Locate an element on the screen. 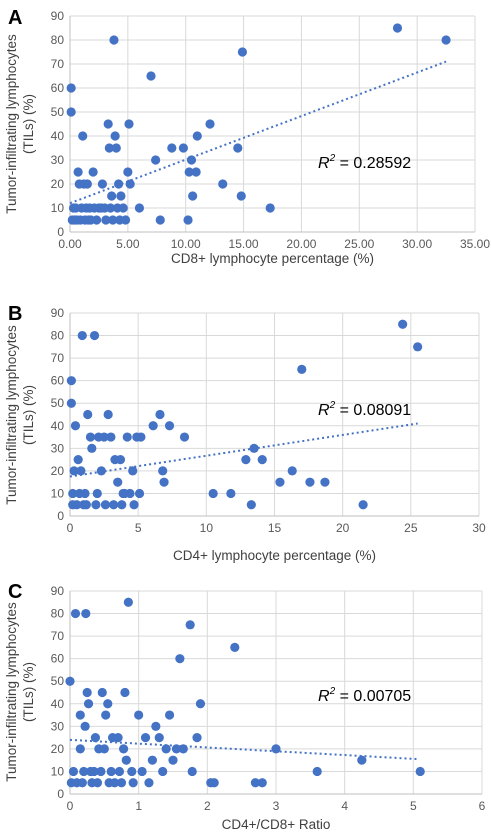 The height and width of the screenshot is (839, 491). y-tick-label: 30 is located at coordinates (58, 726).